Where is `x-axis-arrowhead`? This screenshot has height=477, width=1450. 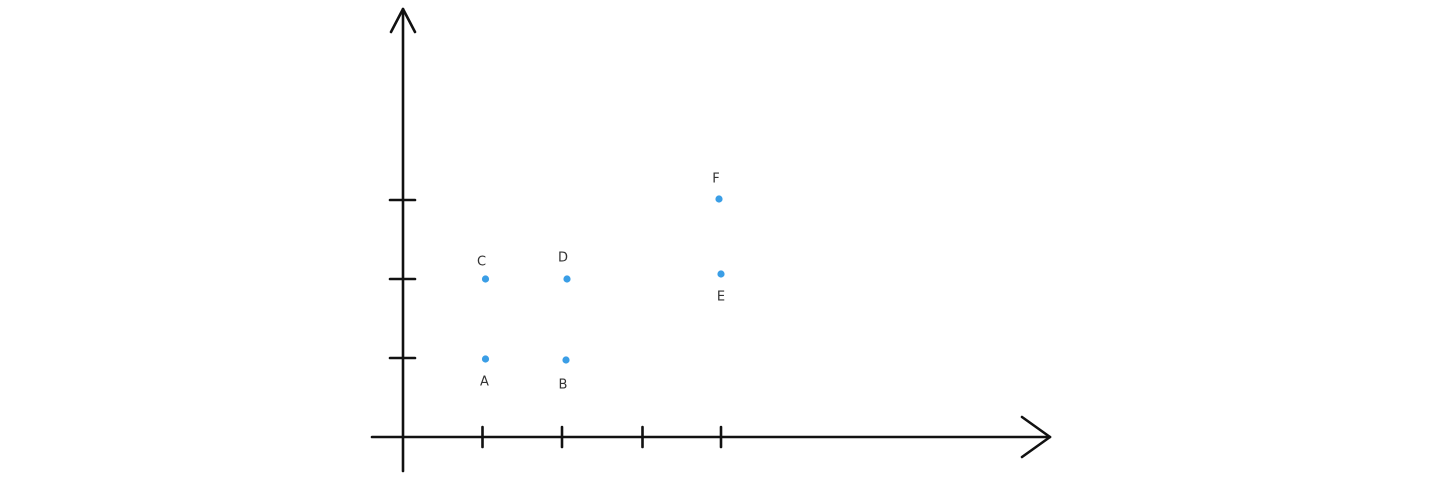
x-axis-arrowhead is located at coordinates (1036, 437).